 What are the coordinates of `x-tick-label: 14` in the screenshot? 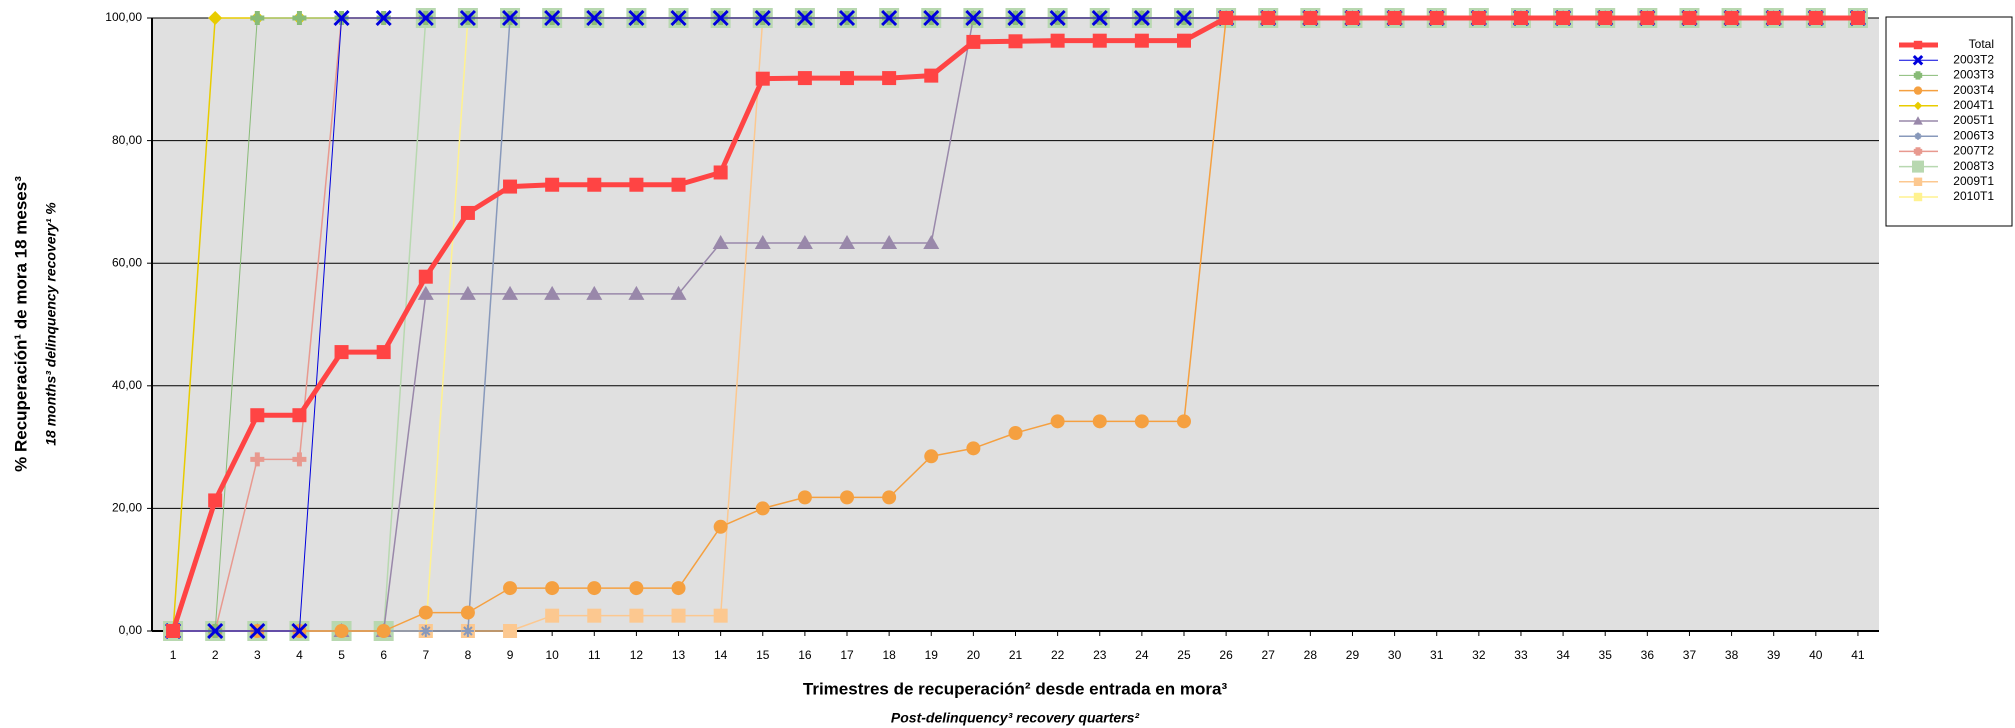 It's located at (721, 655).